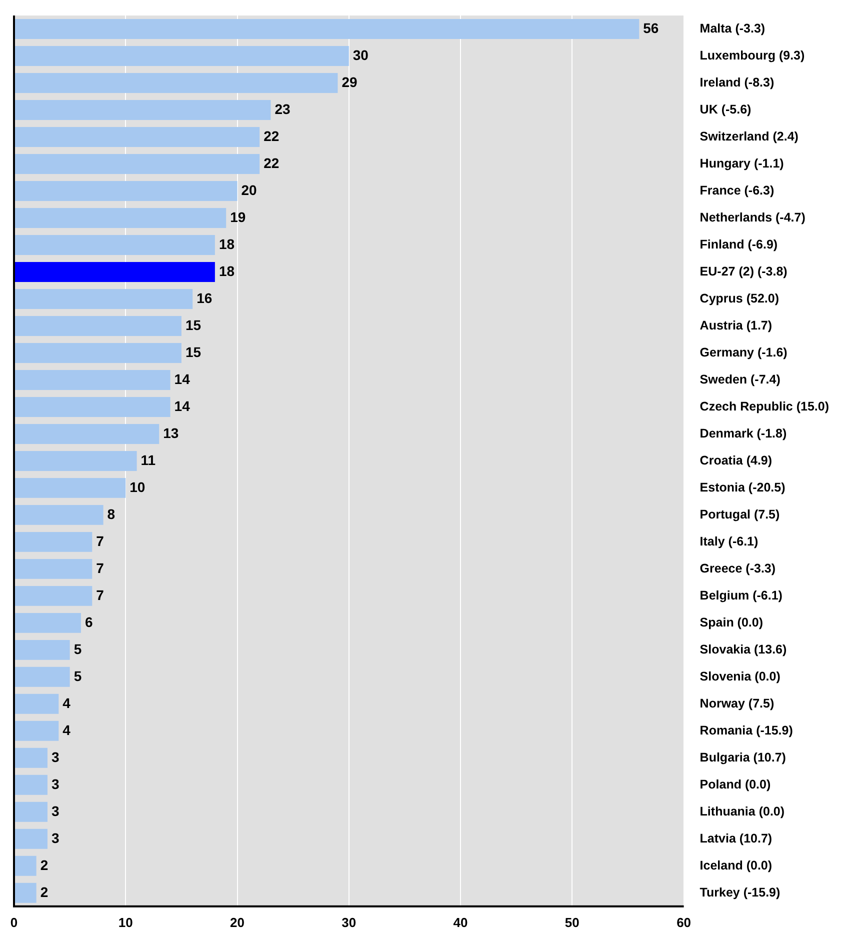 The height and width of the screenshot is (938, 841). What do you see at coordinates (125, 922) in the screenshot?
I see `x-tick-label: 10` at bounding box center [125, 922].